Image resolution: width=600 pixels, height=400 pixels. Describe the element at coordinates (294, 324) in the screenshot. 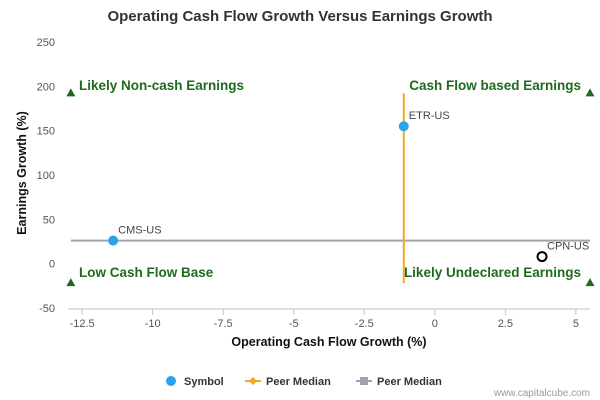

I see `x-tick-label: -5` at that location.